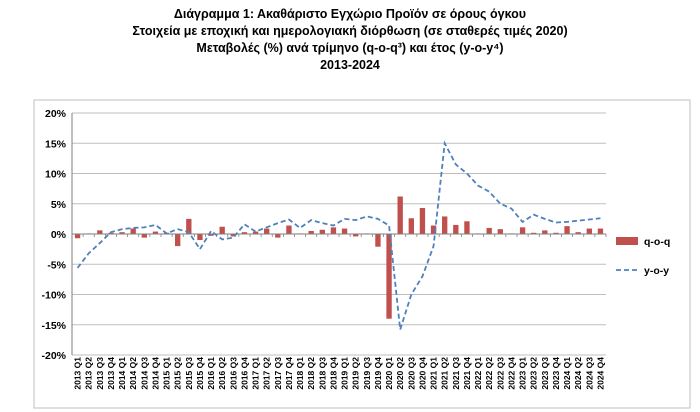 This screenshot has width=700, height=412. Describe the element at coordinates (467, 373) in the screenshot. I see `x-tick-label: 2021 Q4` at that location.